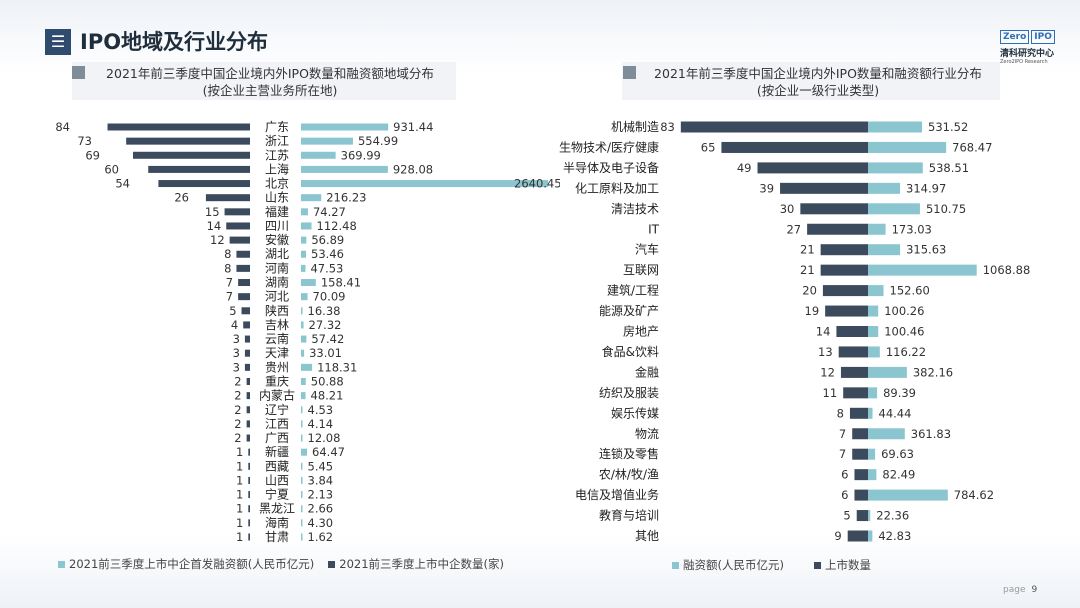 The width and height of the screenshot is (1080, 608). What do you see at coordinates (630, 351) in the screenshot?
I see `industry-label: 食品&饮料` at bounding box center [630, 351].